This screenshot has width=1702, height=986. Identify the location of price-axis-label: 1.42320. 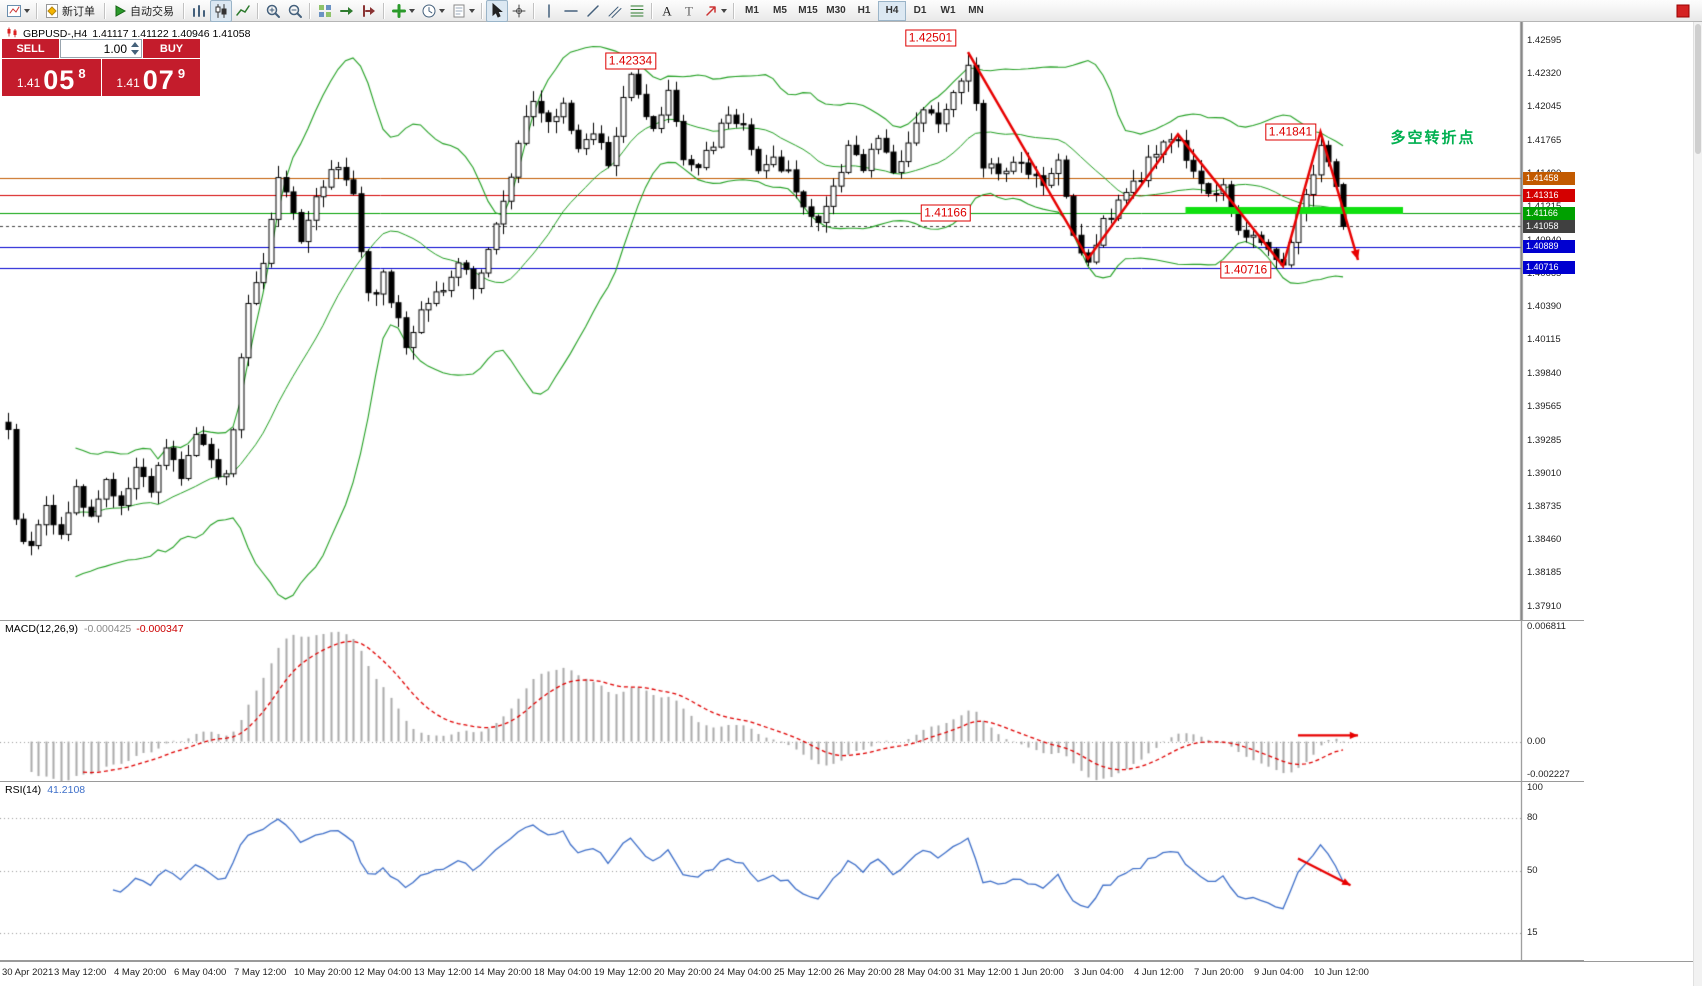
(1544, 73).